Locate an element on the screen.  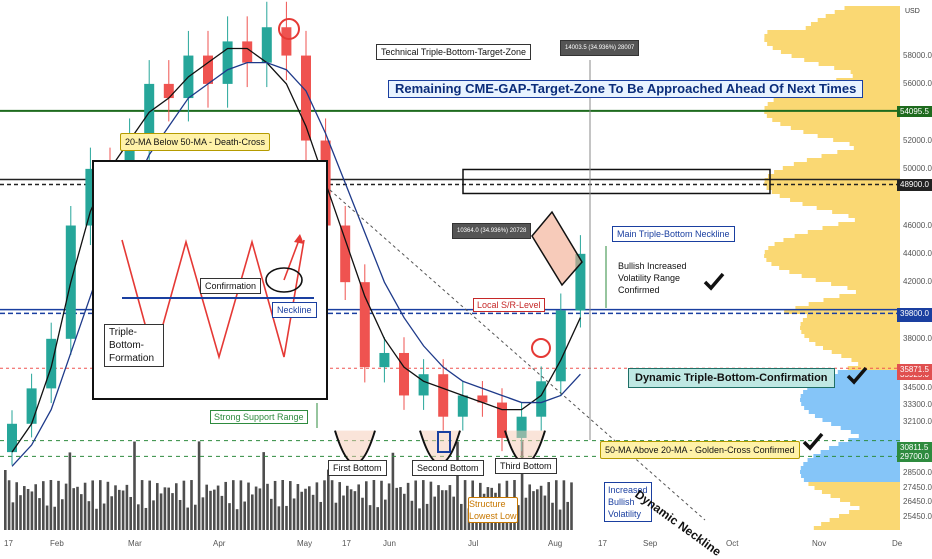
cme-gap-box is located at coordinates (616, 181).